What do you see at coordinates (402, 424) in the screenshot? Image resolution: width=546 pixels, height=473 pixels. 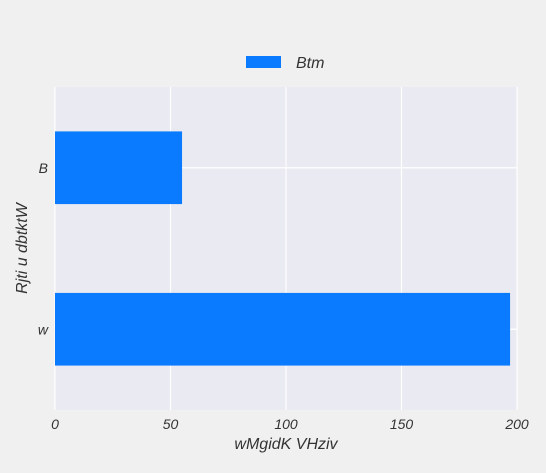 I see `x-tick-label: 150` at bounding box center [402, 424].